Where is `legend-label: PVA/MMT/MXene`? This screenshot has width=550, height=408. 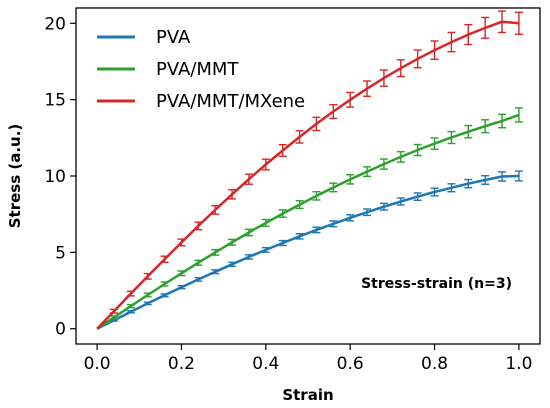 legend-label: PVA/MMT/MXene is located at coordinates (230, 101).